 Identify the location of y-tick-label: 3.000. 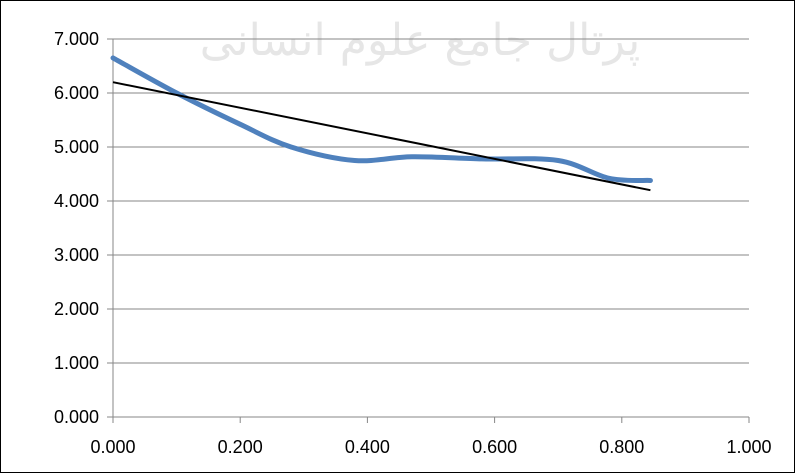
(76, 255).